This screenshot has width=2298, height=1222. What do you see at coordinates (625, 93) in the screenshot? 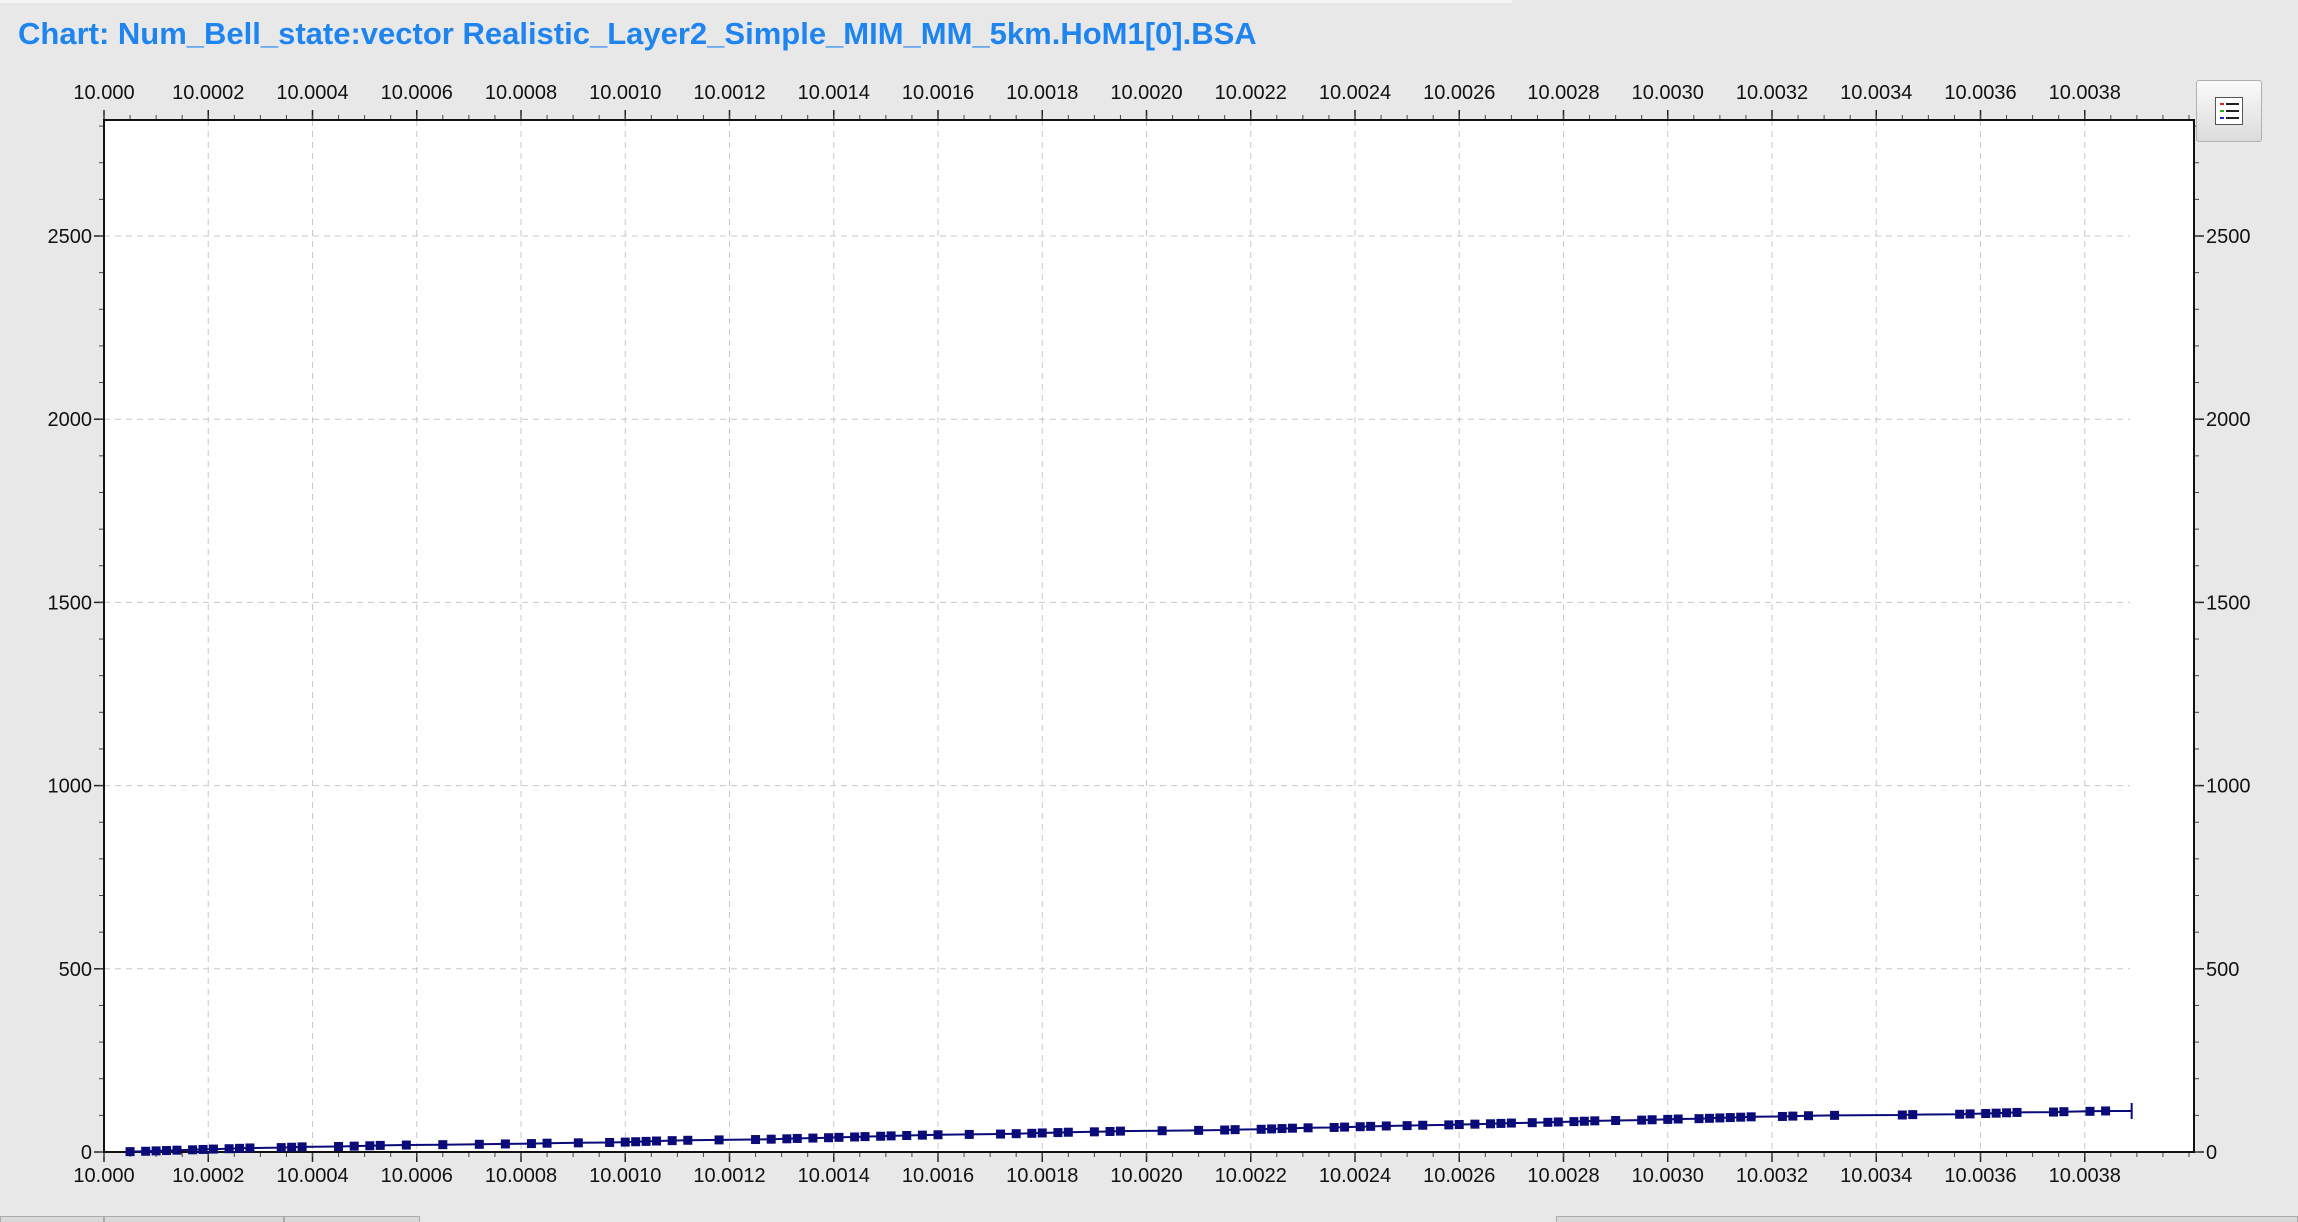
I see `x-tick-label-top: 10.0010` at bounding box center [625, 93].